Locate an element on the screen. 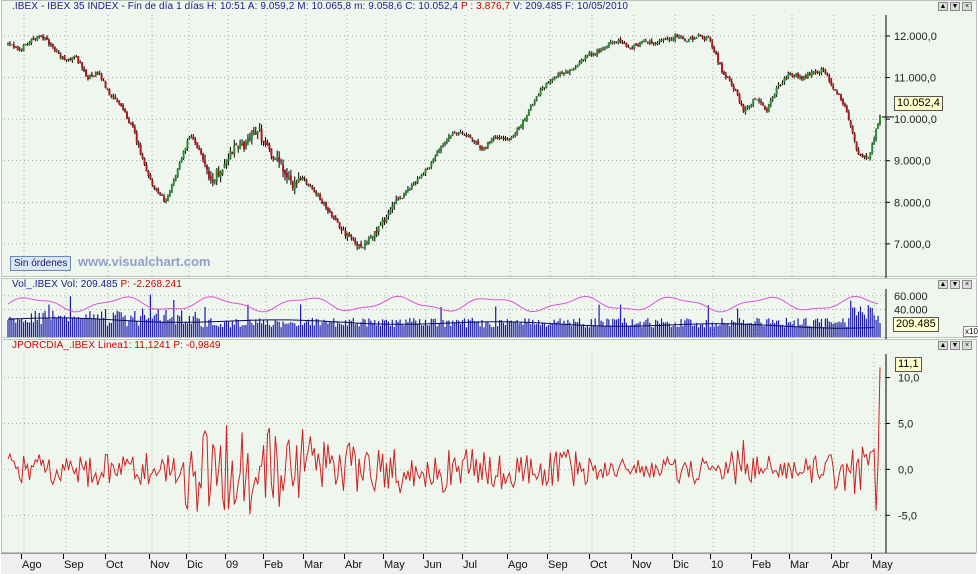 This screenshot has height=574, width=978. orders-button: Sin órdenes is located at coordinates (41, 263).